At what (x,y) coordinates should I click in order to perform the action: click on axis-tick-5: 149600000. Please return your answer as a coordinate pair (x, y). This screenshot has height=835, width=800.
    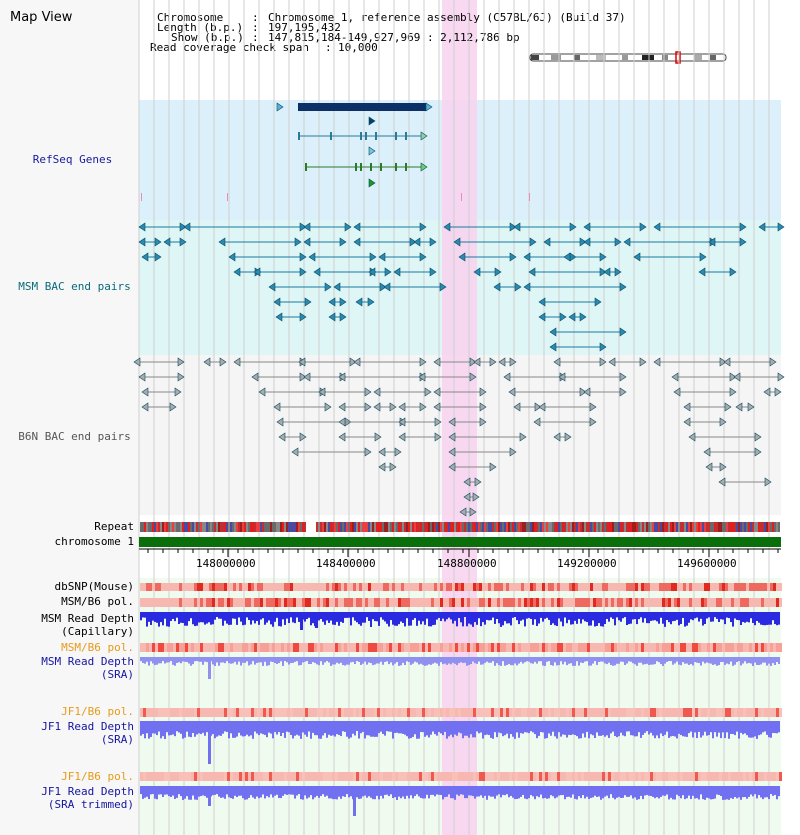
    Looking at the image, I should click on (707, 563).